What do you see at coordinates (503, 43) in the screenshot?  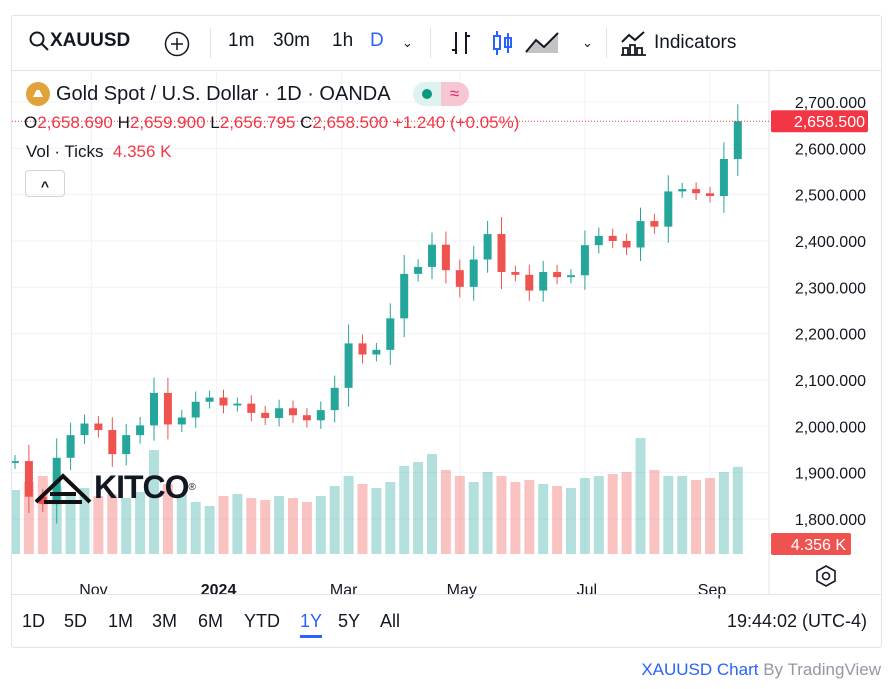 I see `candle-style-icon` at bounding box center [503, 43].